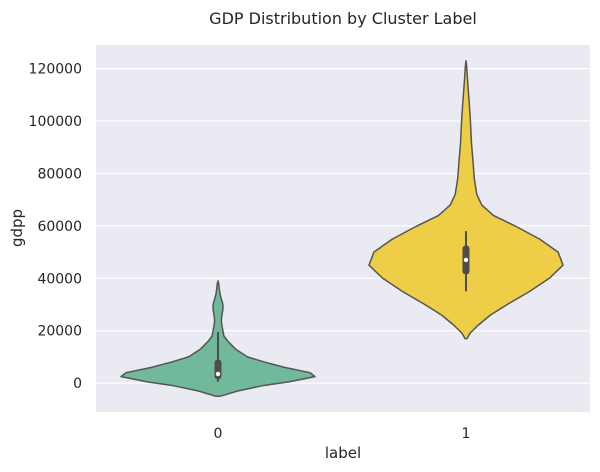  What do you see at coordinates (343, 453) in the screenshot?
I see `x-axis-label: label` at bounding box center [343, 453].